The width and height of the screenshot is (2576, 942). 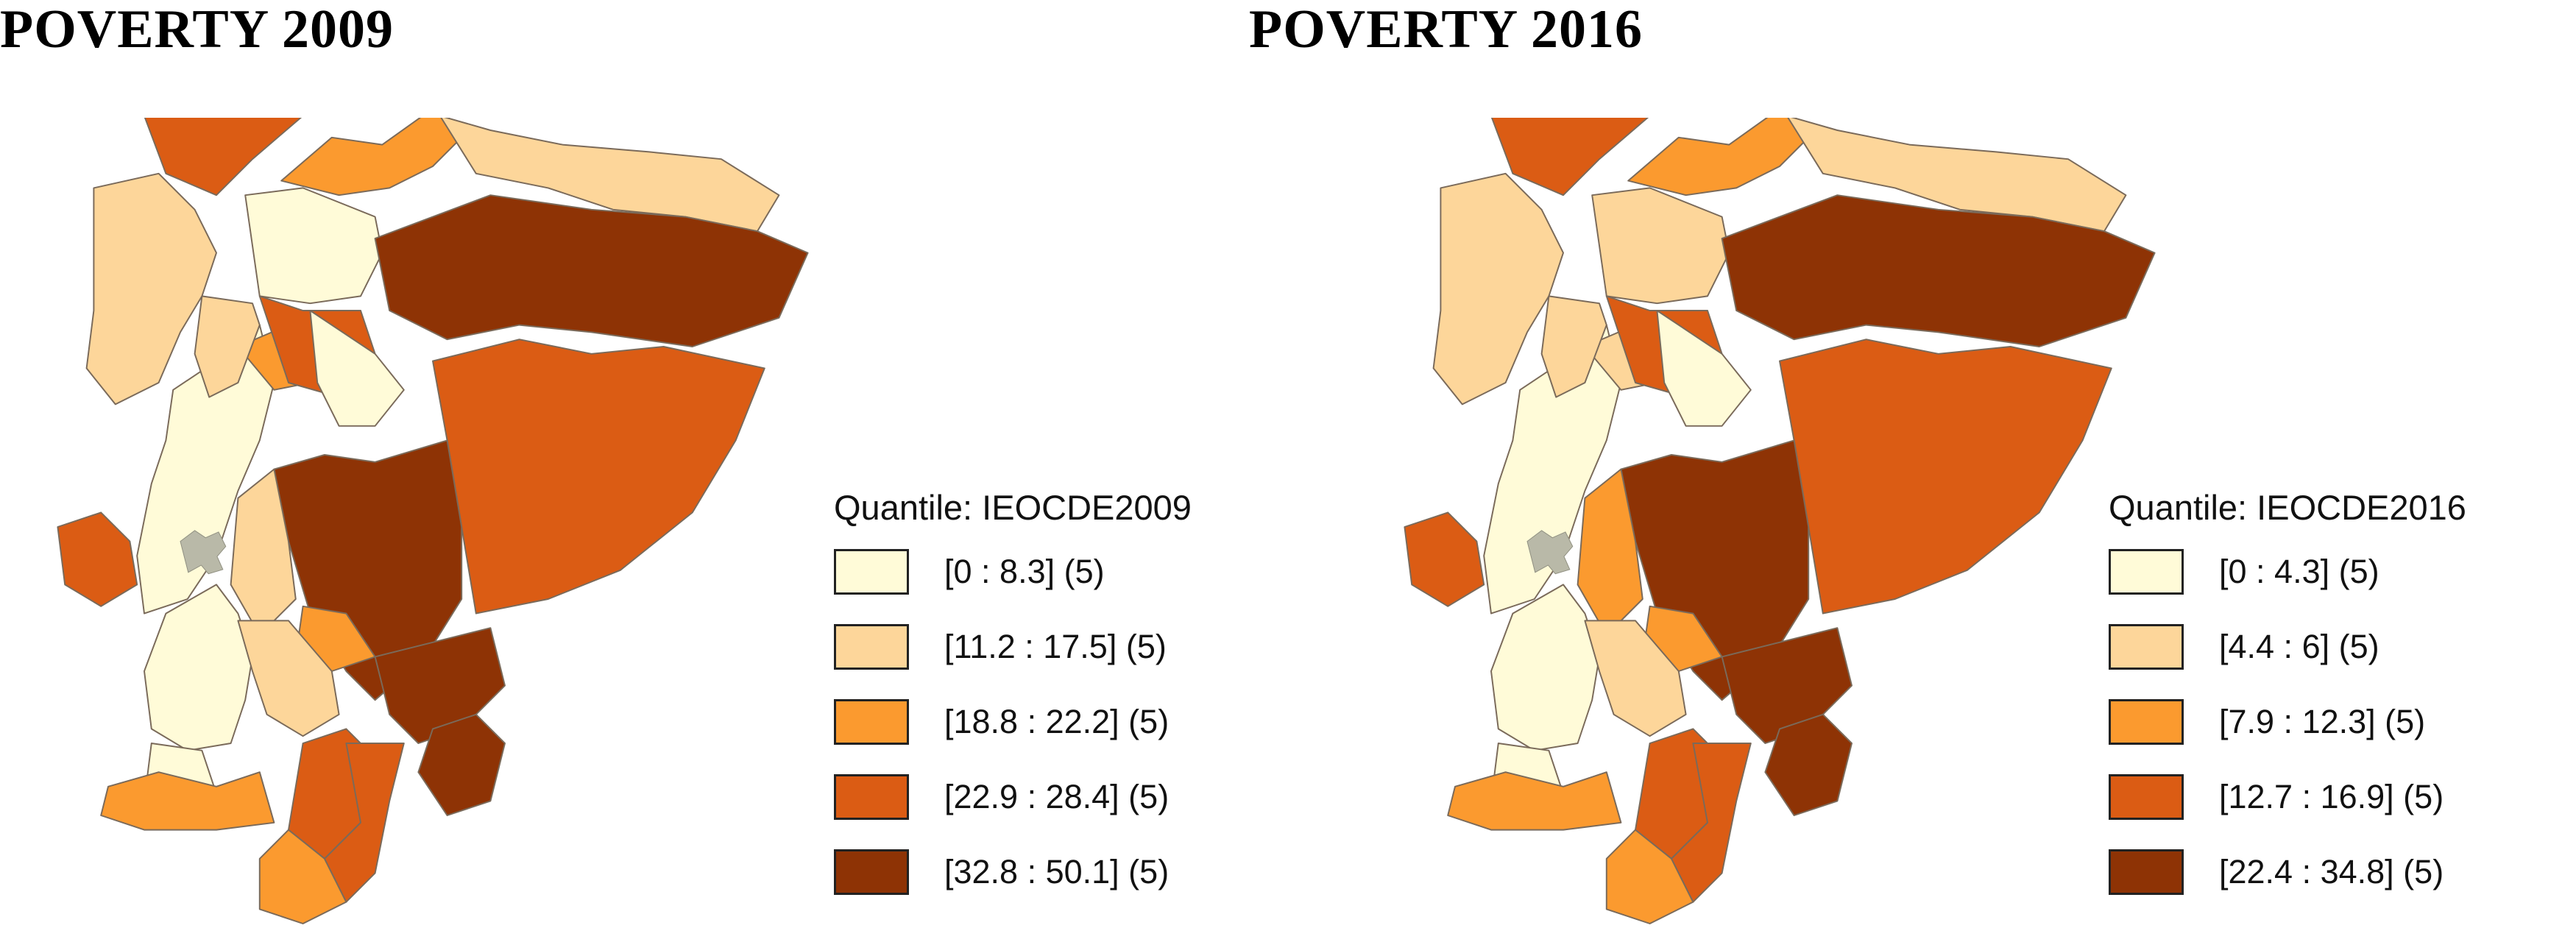 I want to click on legend-item: [11.2 : 17.5] (5), so click(x=1013, y=646).